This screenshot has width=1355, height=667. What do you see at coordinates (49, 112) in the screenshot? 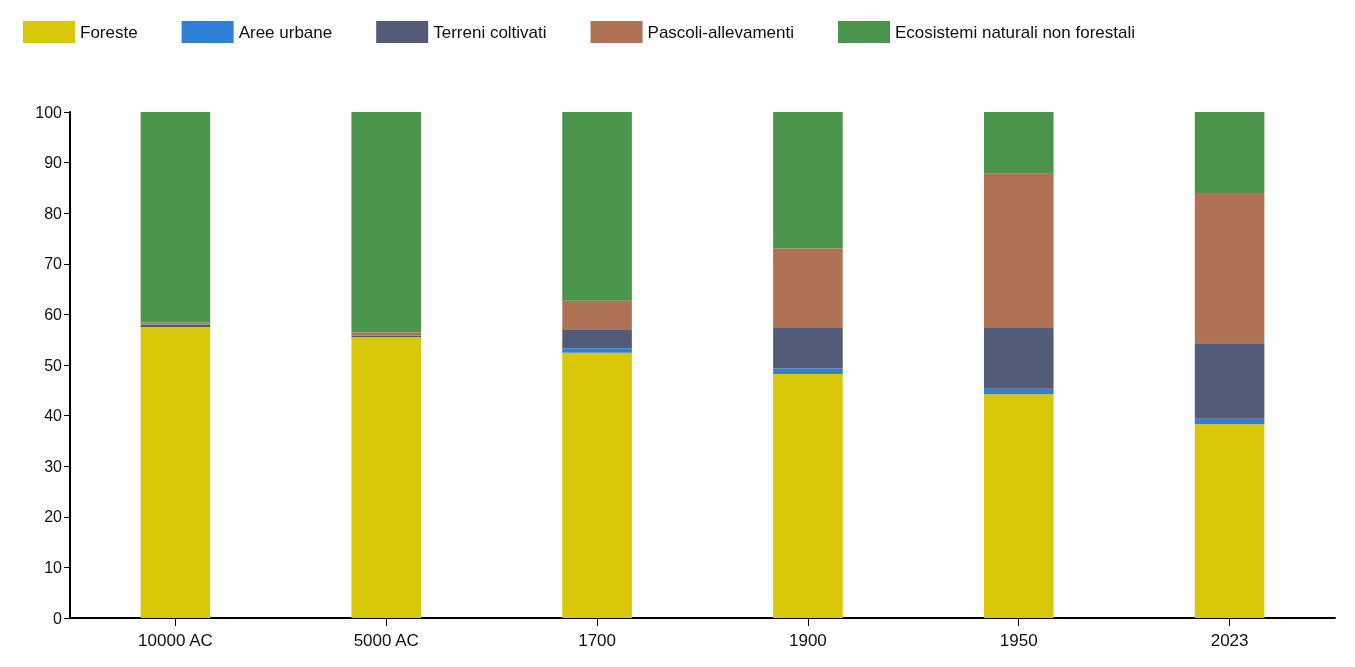
I see `y-tick-label: 100` at bounding box center [49, 112].